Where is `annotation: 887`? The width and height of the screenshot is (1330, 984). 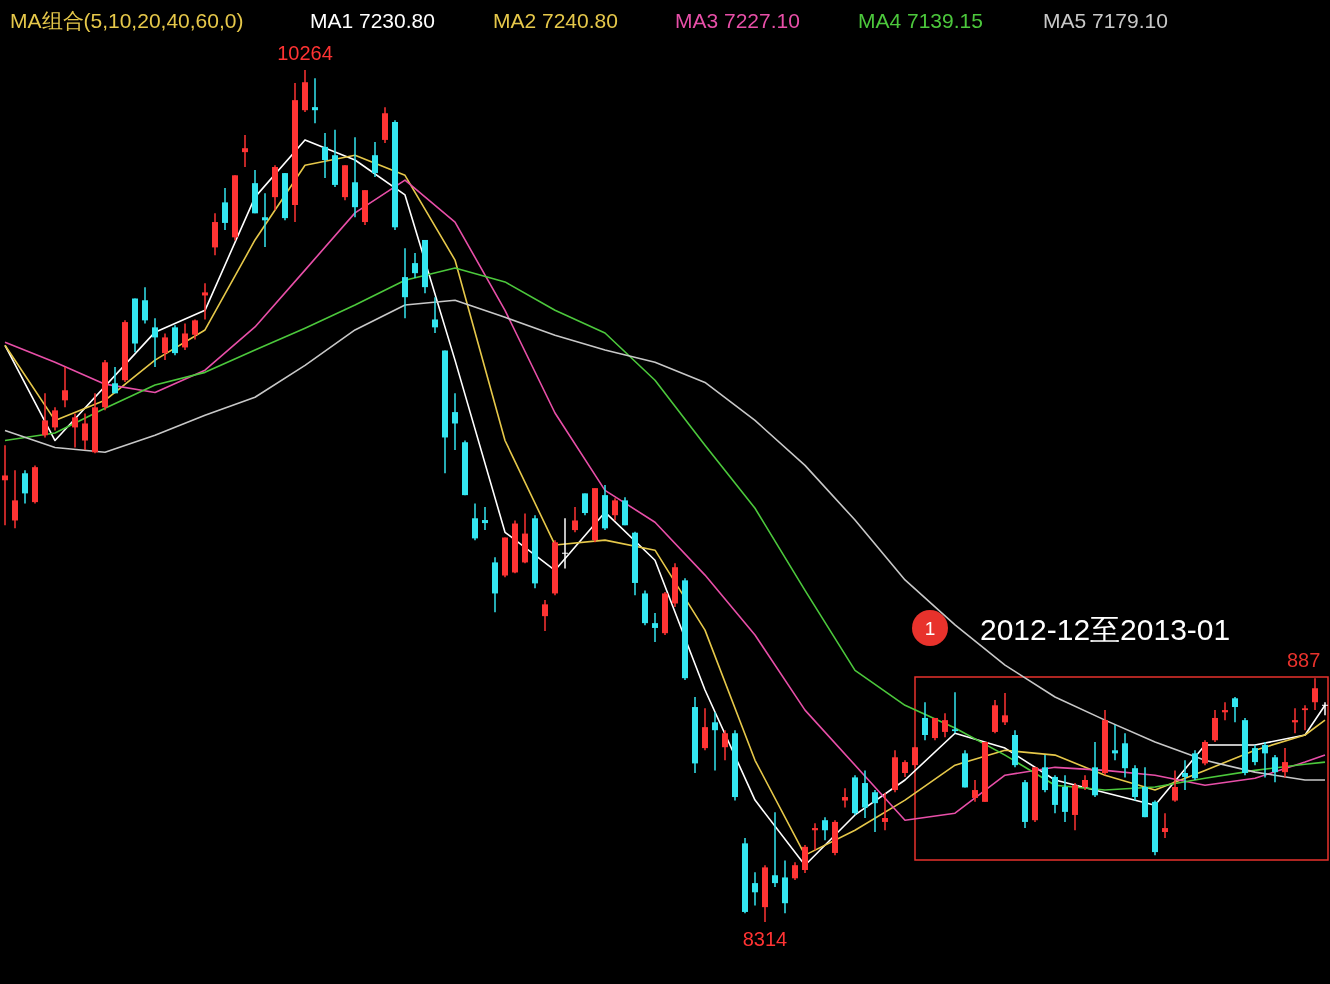
annotation: 887 is located at coordinates (1304, 660).